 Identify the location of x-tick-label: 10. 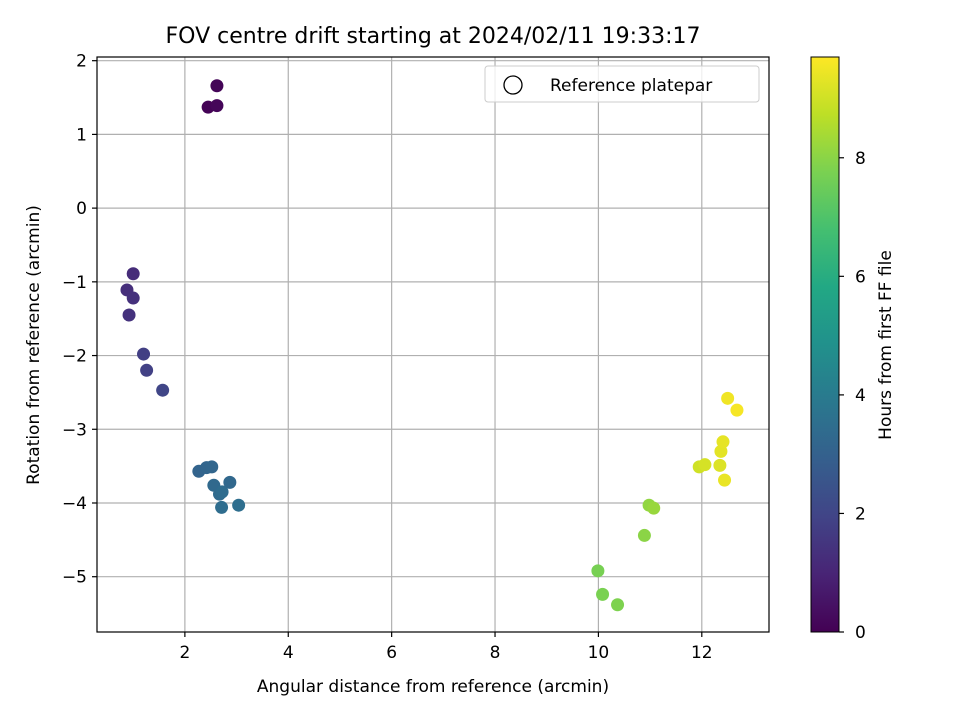
(599, 653).